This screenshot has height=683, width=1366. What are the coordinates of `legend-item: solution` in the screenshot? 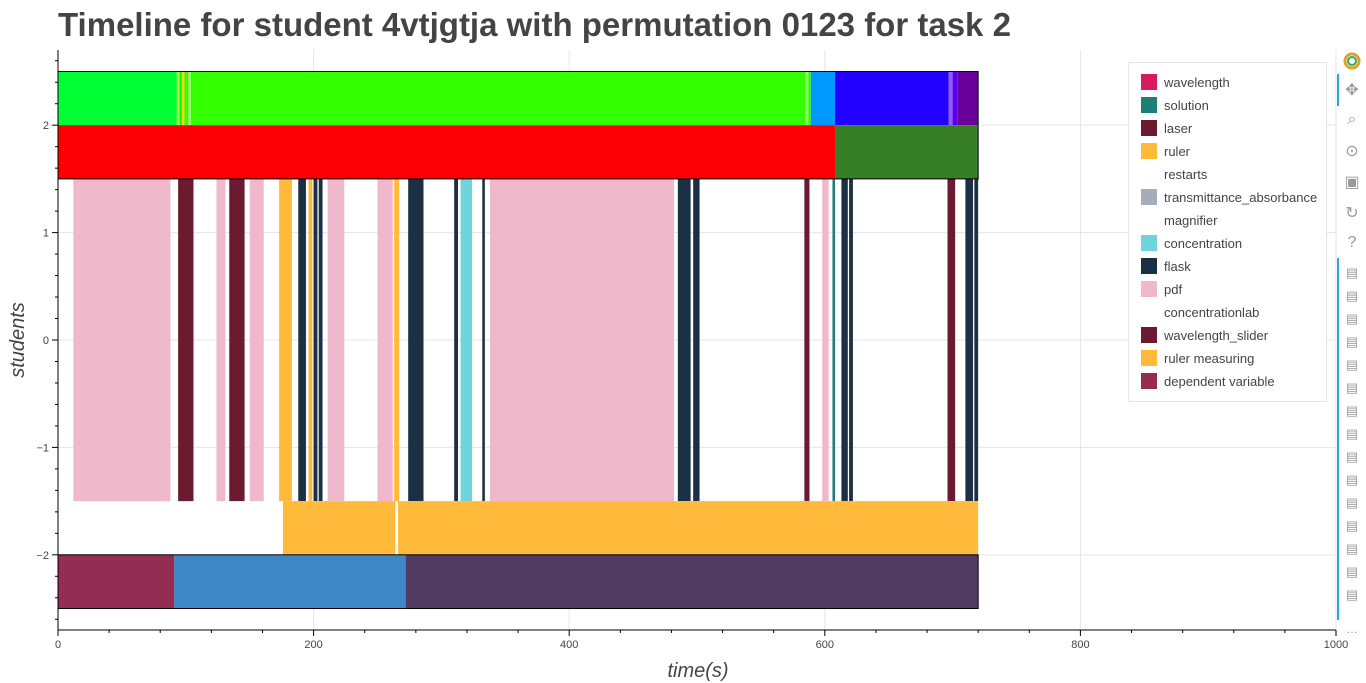 It's located at (1175, 105).